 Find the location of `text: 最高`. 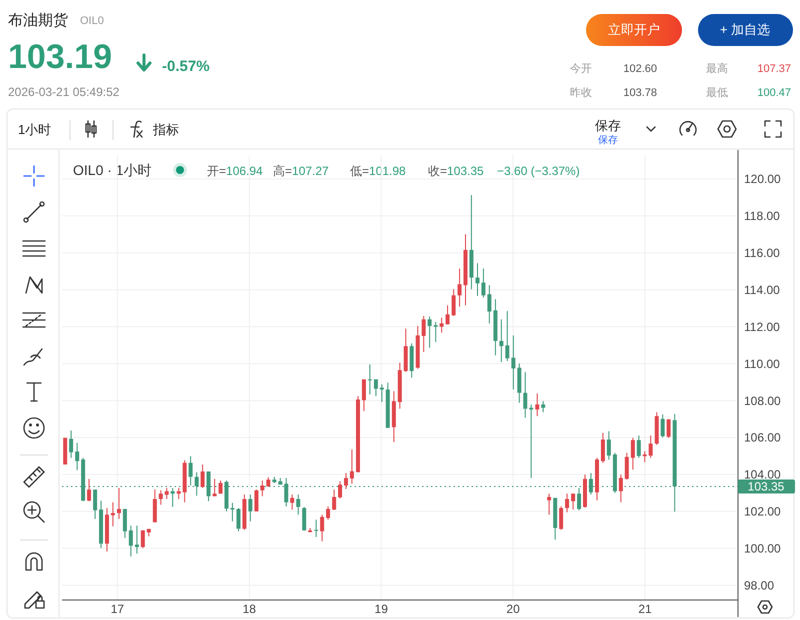

text: 最高 is located at coordinates (717, 68).